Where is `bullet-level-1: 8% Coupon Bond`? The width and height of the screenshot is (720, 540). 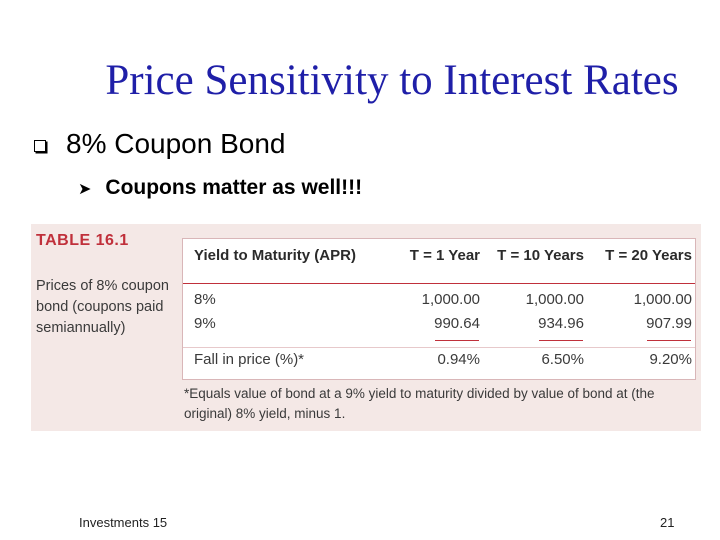 bullet-level-1: 8% Coupon Bond is located at coordinates (160, 144).